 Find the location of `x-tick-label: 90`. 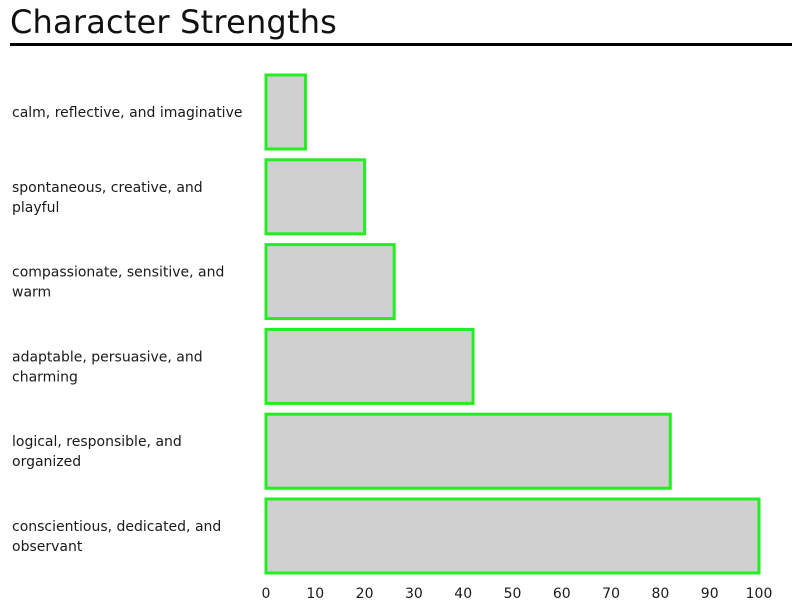

x-tick-label: 90 is located at coordinates (710, 594).